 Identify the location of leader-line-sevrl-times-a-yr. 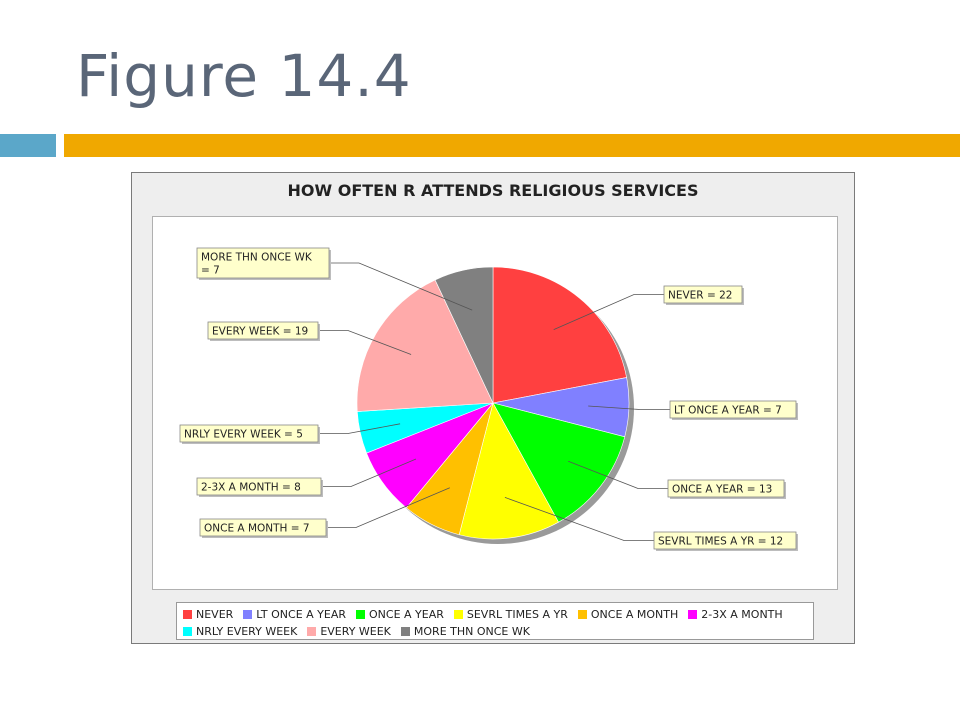
(579, 519).